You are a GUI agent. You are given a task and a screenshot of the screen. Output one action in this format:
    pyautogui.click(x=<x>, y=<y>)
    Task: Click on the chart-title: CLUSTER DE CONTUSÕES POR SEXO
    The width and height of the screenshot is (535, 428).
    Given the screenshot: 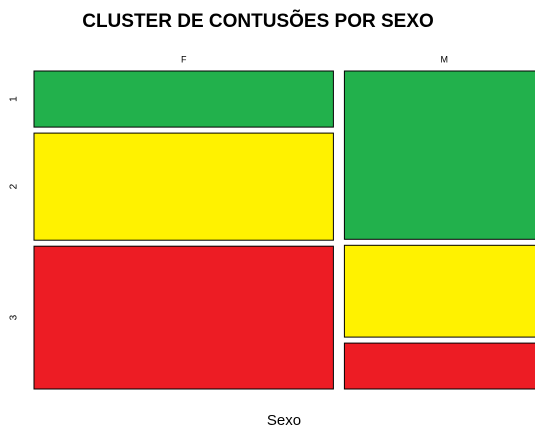 What is the action you would take?
    pyautogui.click(x=258, y=21)
    